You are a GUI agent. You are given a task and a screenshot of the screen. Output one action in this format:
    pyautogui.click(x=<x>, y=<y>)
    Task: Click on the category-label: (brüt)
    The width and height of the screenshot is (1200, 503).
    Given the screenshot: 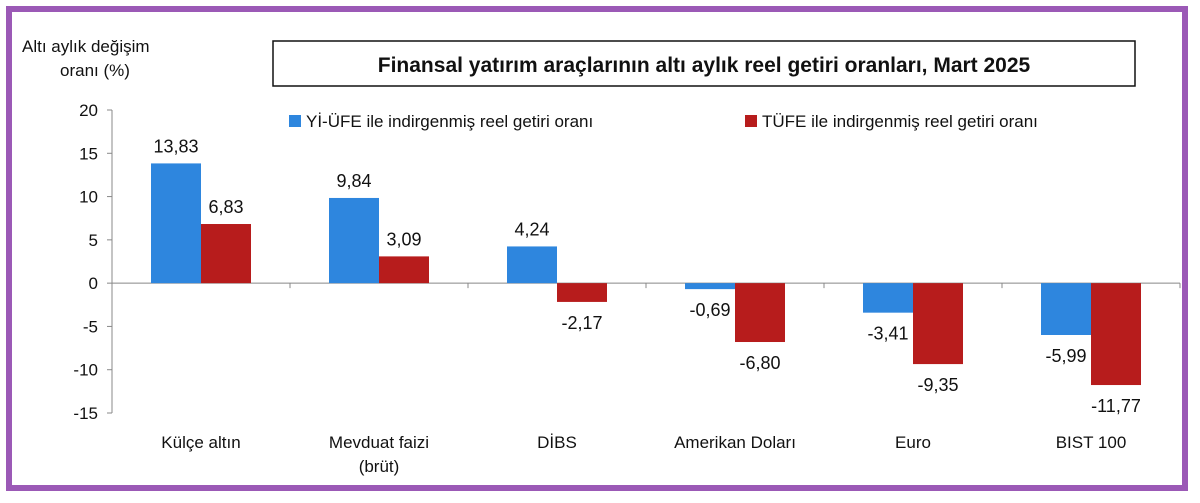 What is the action you would take?
    pyautogui.click(x=379, y=466)
    